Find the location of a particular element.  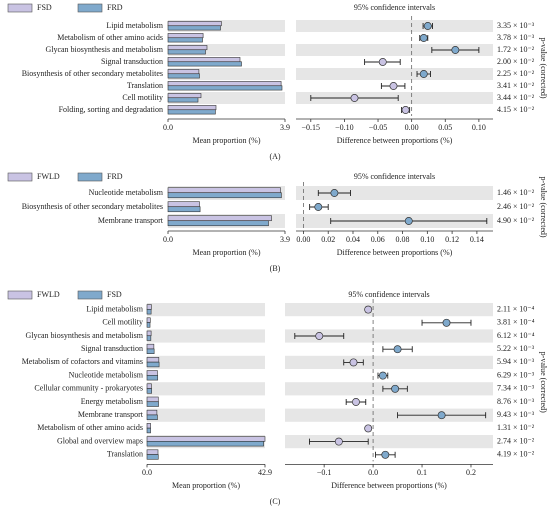

p-value: 5.94 × 10⁻³ is located at coordinates (516, 361).